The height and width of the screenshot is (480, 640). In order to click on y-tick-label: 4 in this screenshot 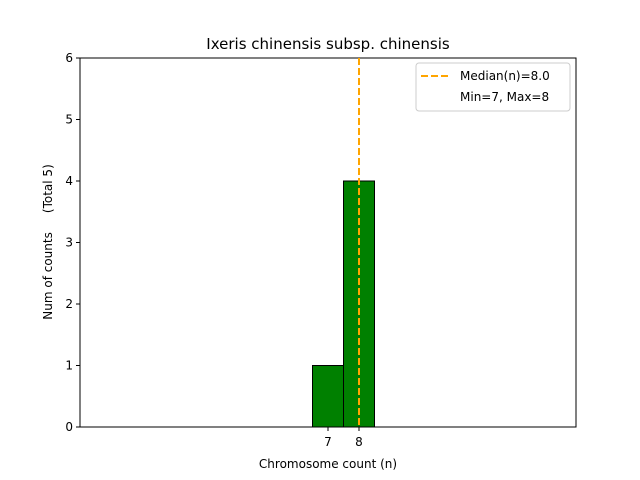, I will do `click(69, 181)`.